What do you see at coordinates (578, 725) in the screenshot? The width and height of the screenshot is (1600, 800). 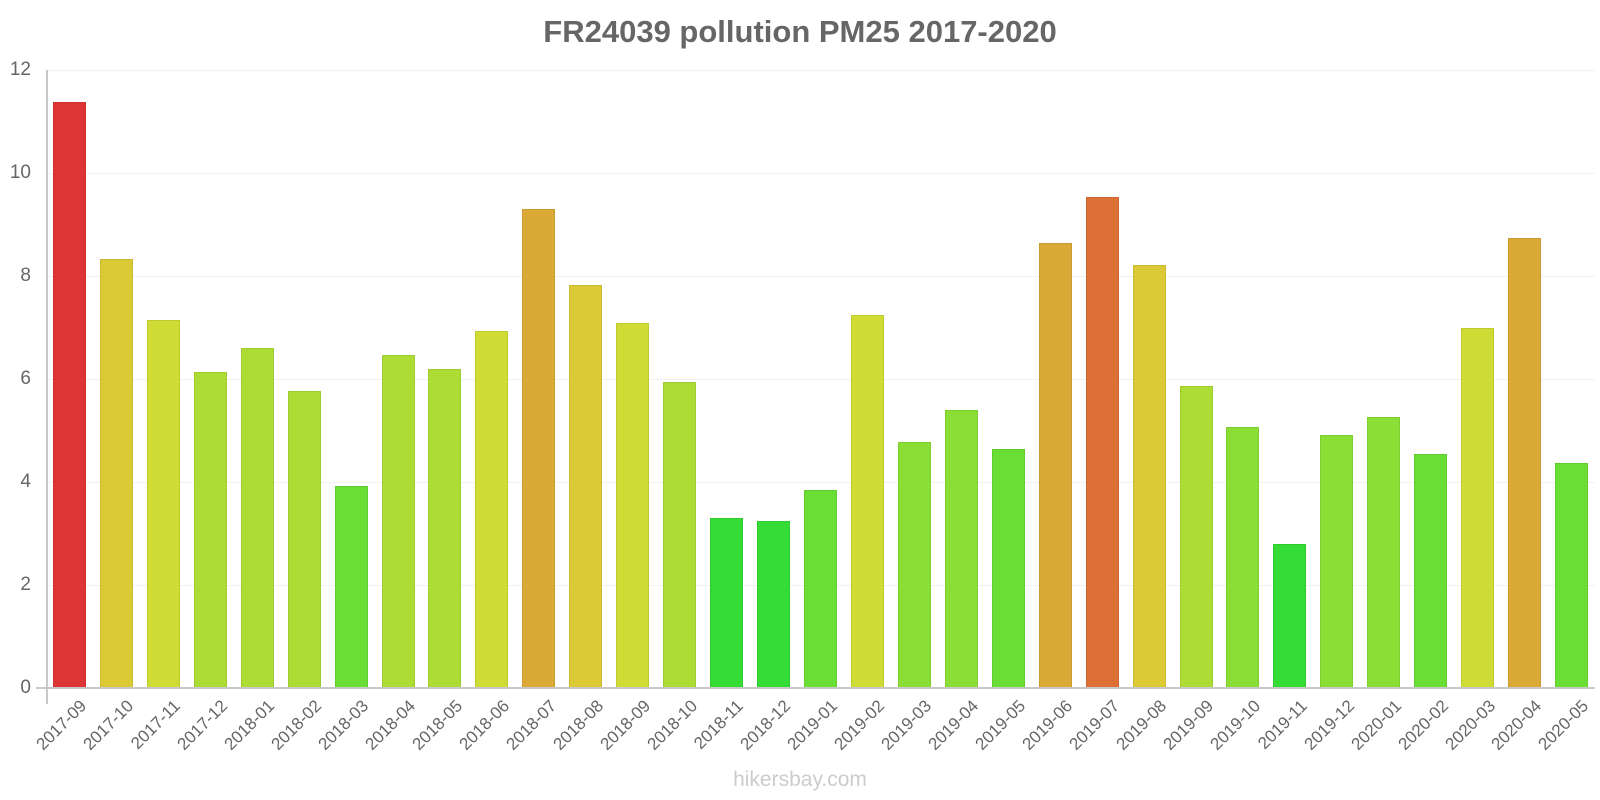 I see `x-tick-label: 2018-08` at bounding box center [578, 725].